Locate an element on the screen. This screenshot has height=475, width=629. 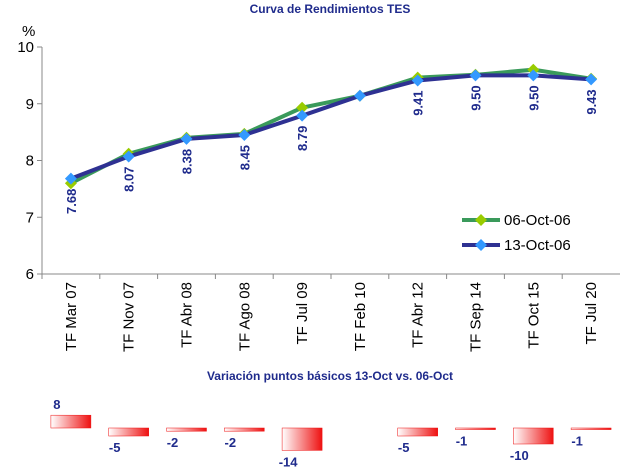
x-tick-label: TF Feb 10 is located at coordinates (360, 316).